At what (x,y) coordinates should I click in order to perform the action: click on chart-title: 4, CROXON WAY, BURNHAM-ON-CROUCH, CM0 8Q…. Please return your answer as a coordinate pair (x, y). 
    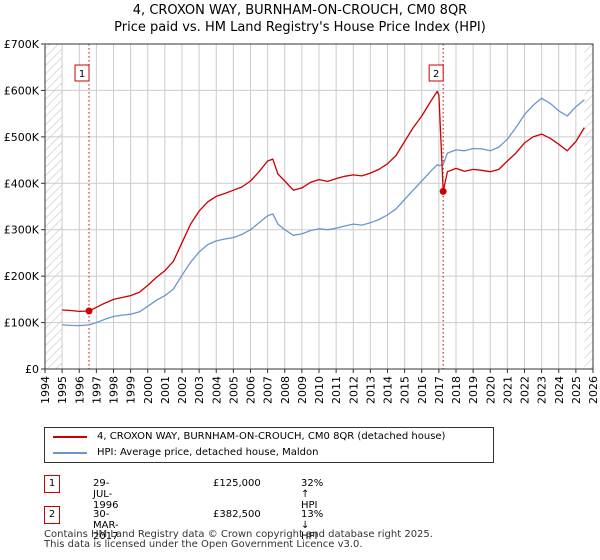
    Looking at the image, I should click on (300, 19).